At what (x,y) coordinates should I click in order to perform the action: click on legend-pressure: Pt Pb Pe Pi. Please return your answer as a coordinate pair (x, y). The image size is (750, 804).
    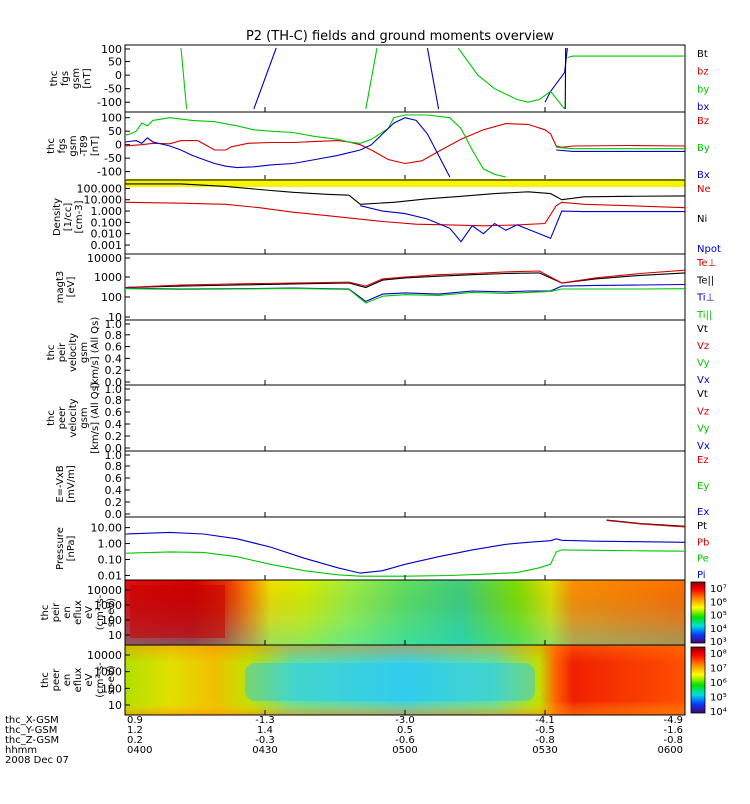
    Looking at the image, I should click on (703, 551).